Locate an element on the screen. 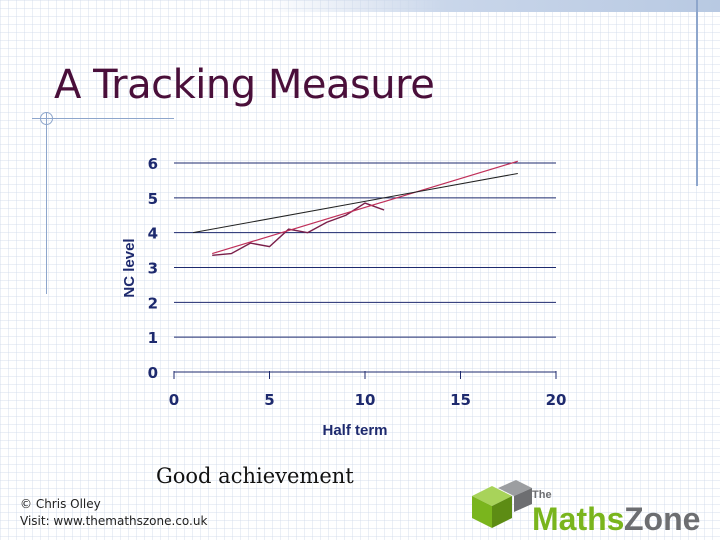 This screenshot has height=540, width=720. logo-word-maths: Maths is located at coordinates (578, 518).